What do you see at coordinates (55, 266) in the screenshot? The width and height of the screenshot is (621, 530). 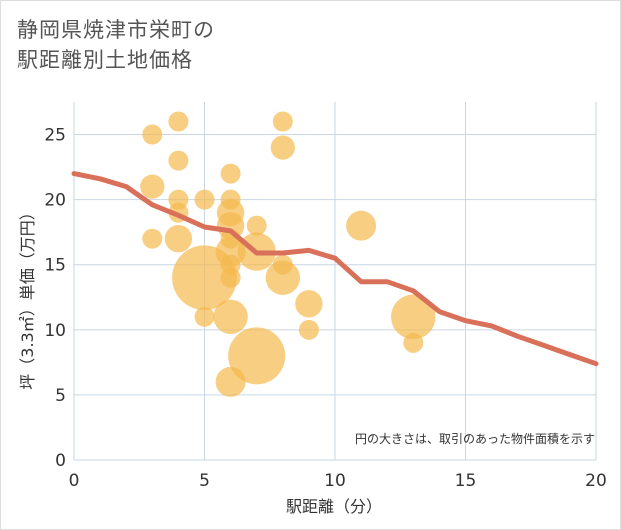 I see `y-tick-label: 15` at bounding box center [55, 266].